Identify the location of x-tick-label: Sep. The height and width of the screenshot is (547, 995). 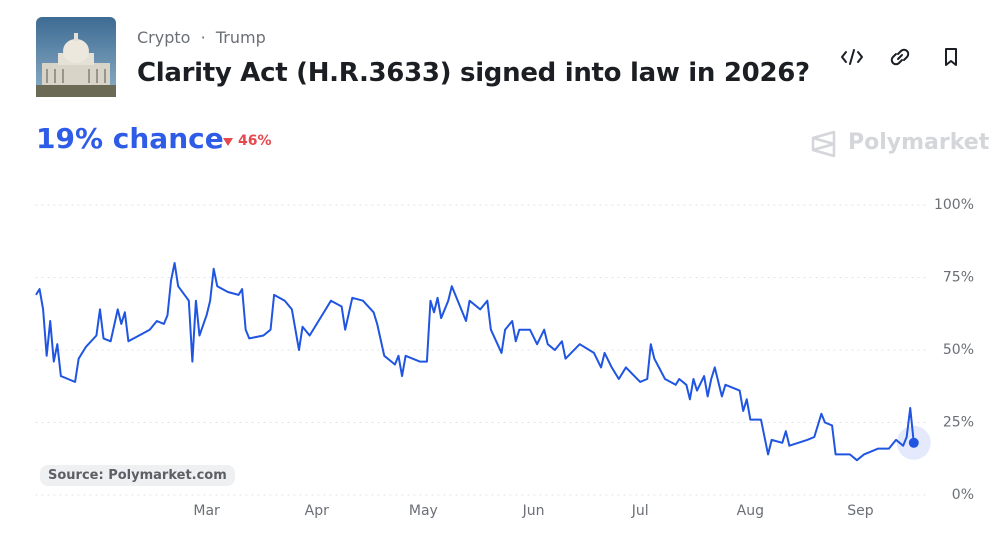
(860, 511).